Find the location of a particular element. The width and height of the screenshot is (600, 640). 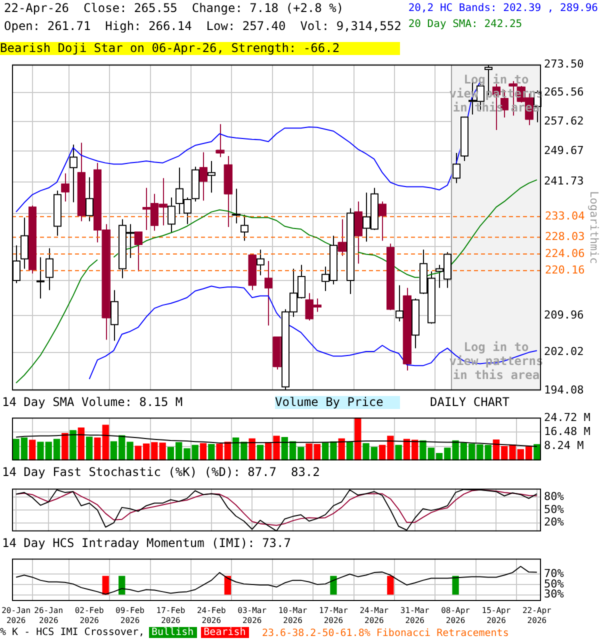

y-tick-label: 249.67 is located at coordinates (564, 151).